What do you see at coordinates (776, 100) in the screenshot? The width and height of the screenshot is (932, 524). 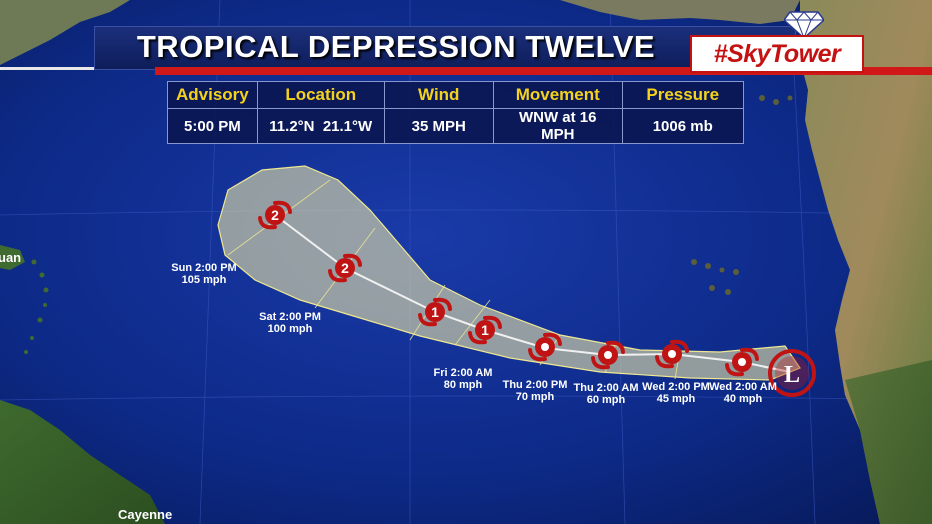 I see `canary-islands` at bounding box center [776, 100].